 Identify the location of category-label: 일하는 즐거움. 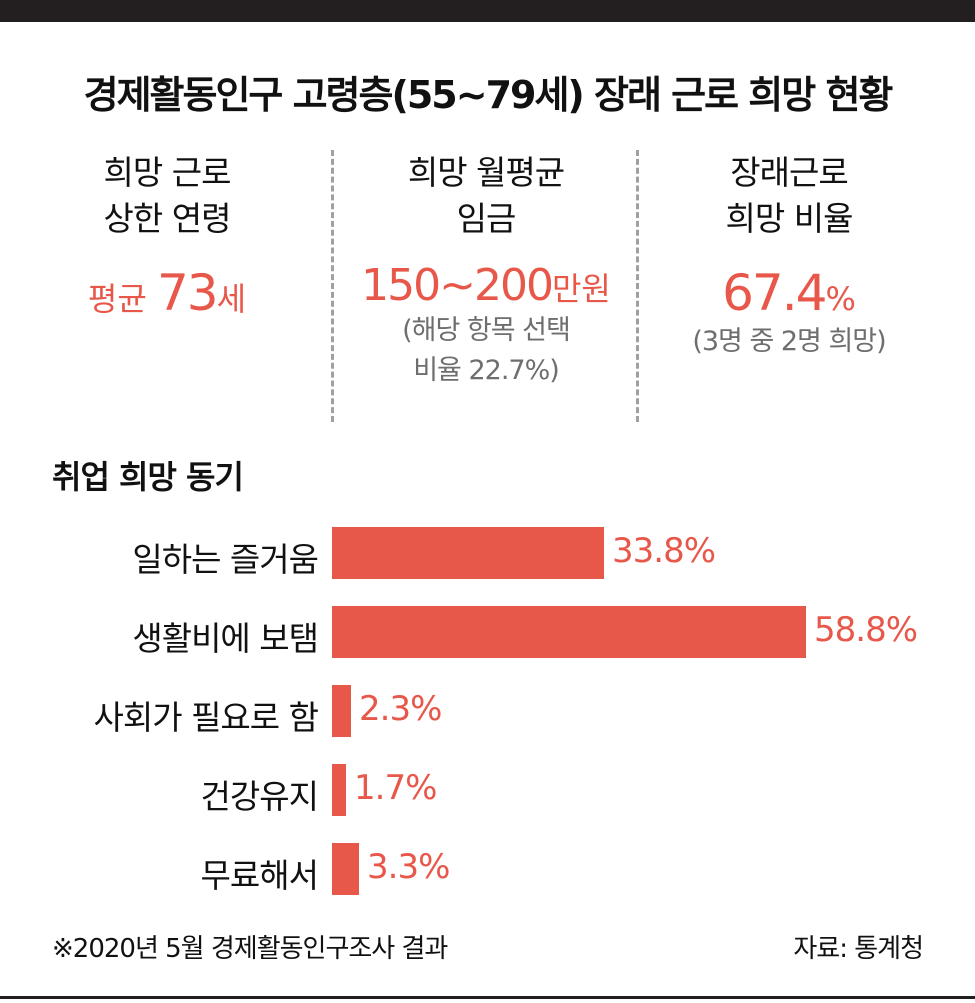
(225, 559).